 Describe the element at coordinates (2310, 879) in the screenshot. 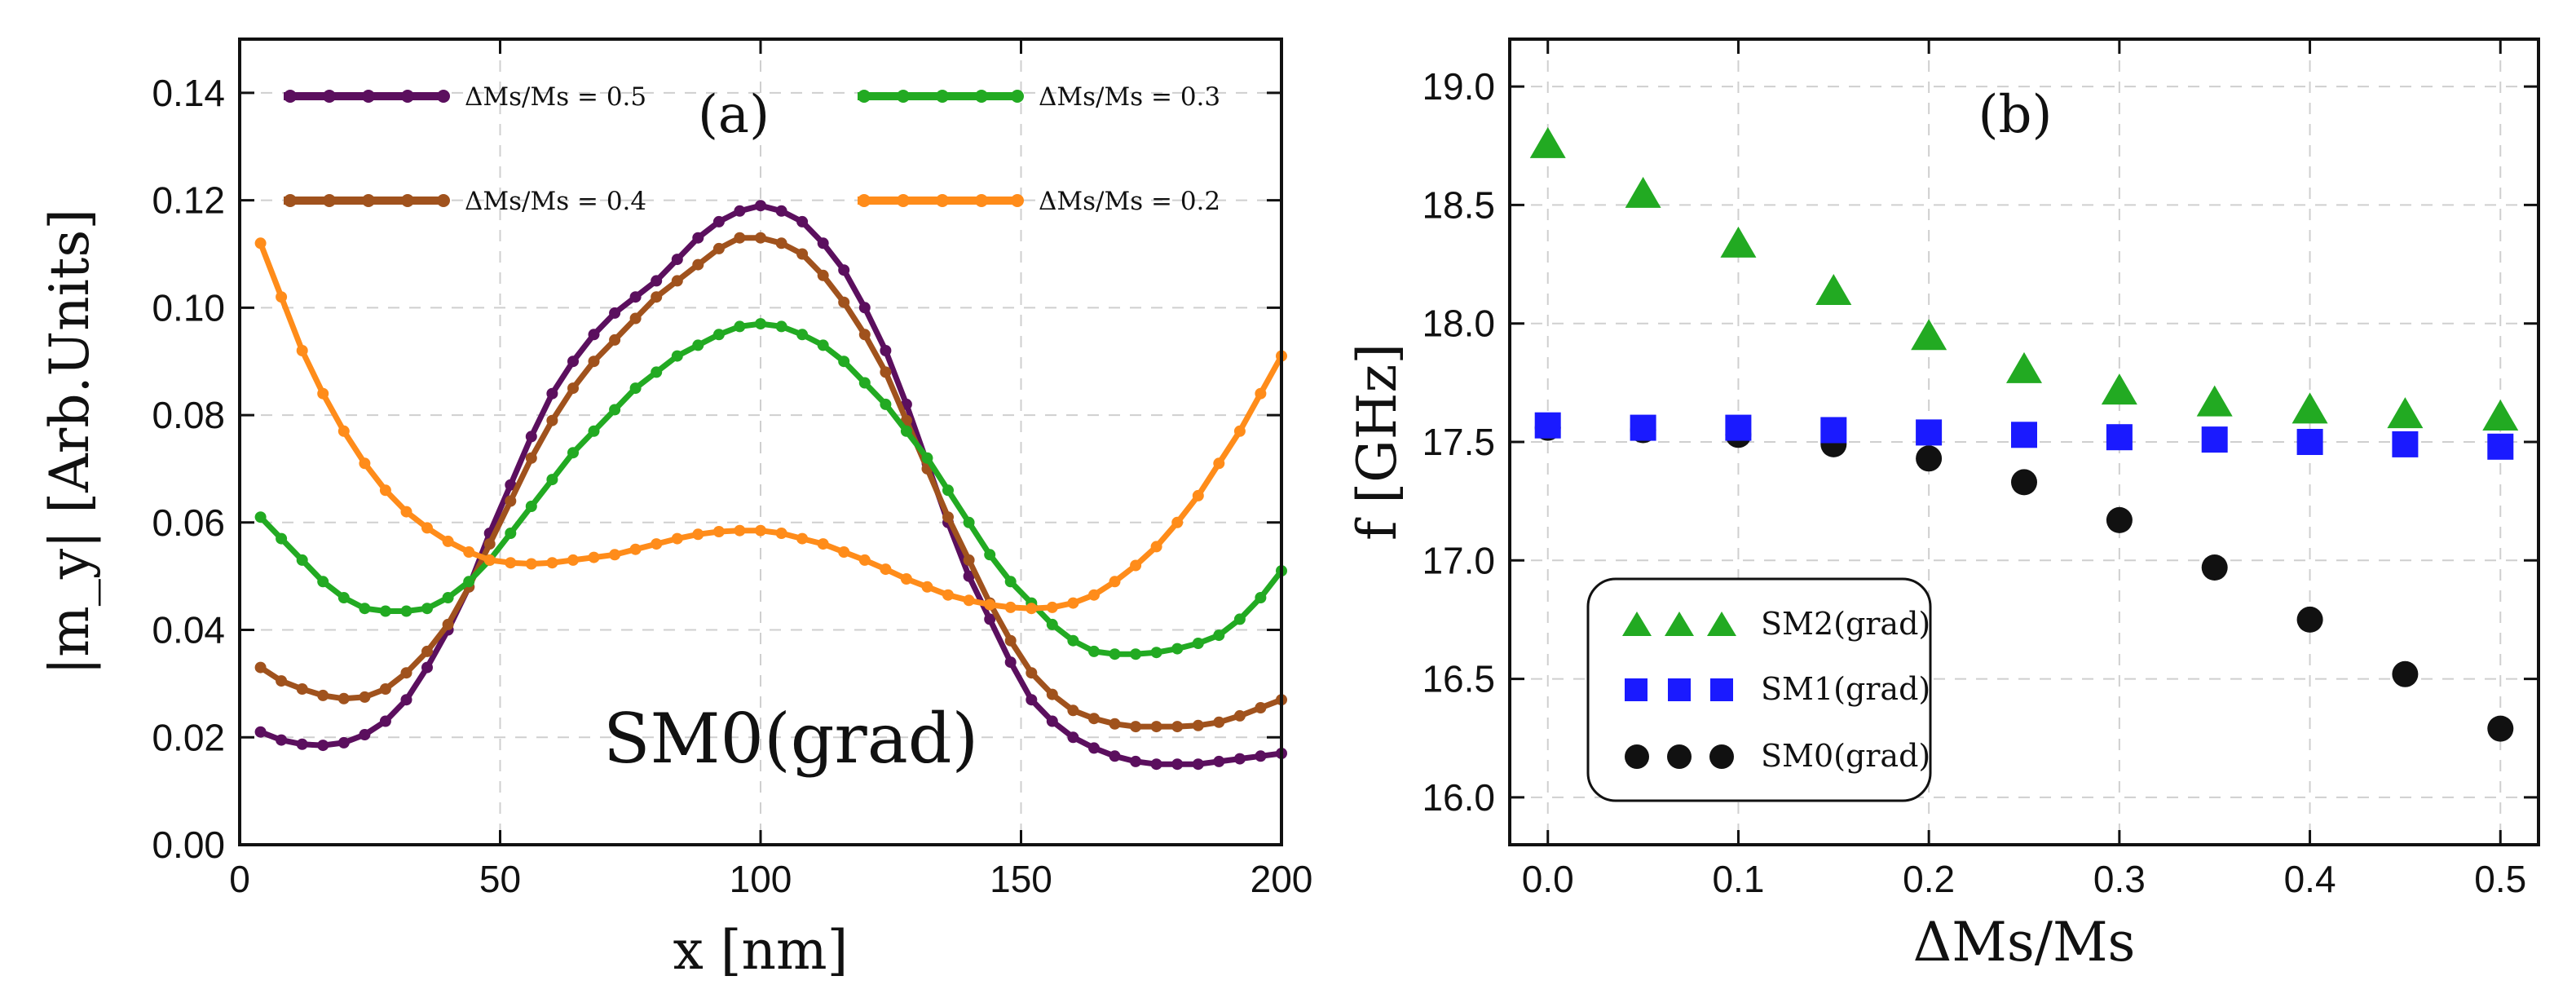

I see `x-tick-label: 0.4` at that location.